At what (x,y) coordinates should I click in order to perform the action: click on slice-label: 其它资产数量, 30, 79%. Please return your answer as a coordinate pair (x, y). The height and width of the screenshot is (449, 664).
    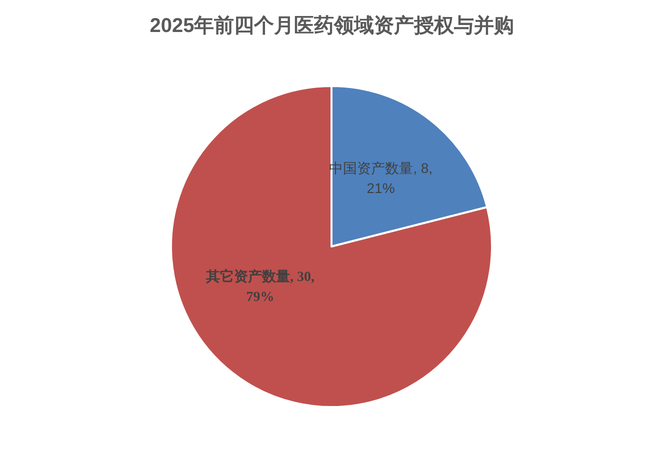
    Looking at the image, I should click on (259, 286).